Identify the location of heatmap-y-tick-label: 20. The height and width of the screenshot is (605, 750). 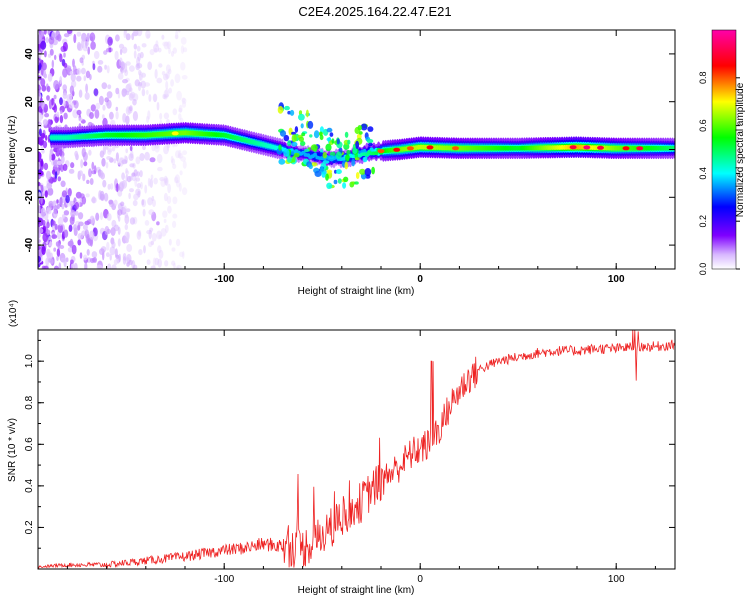
(29, 102).